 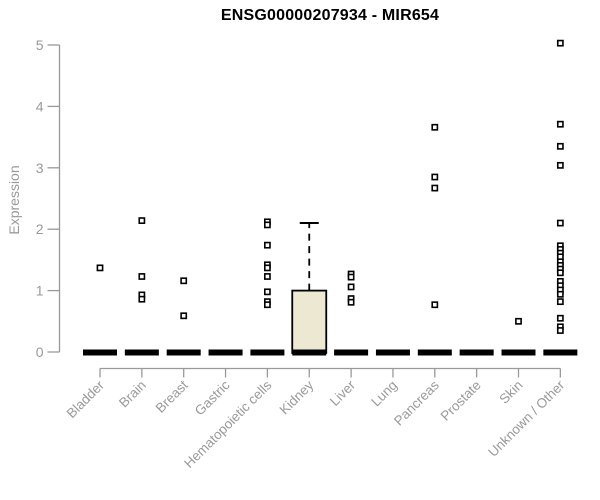 What do you see at coordinates (172, 396) in the screenshot?
I see `x-tick-label: Breast` at bounding box center [172, 396].